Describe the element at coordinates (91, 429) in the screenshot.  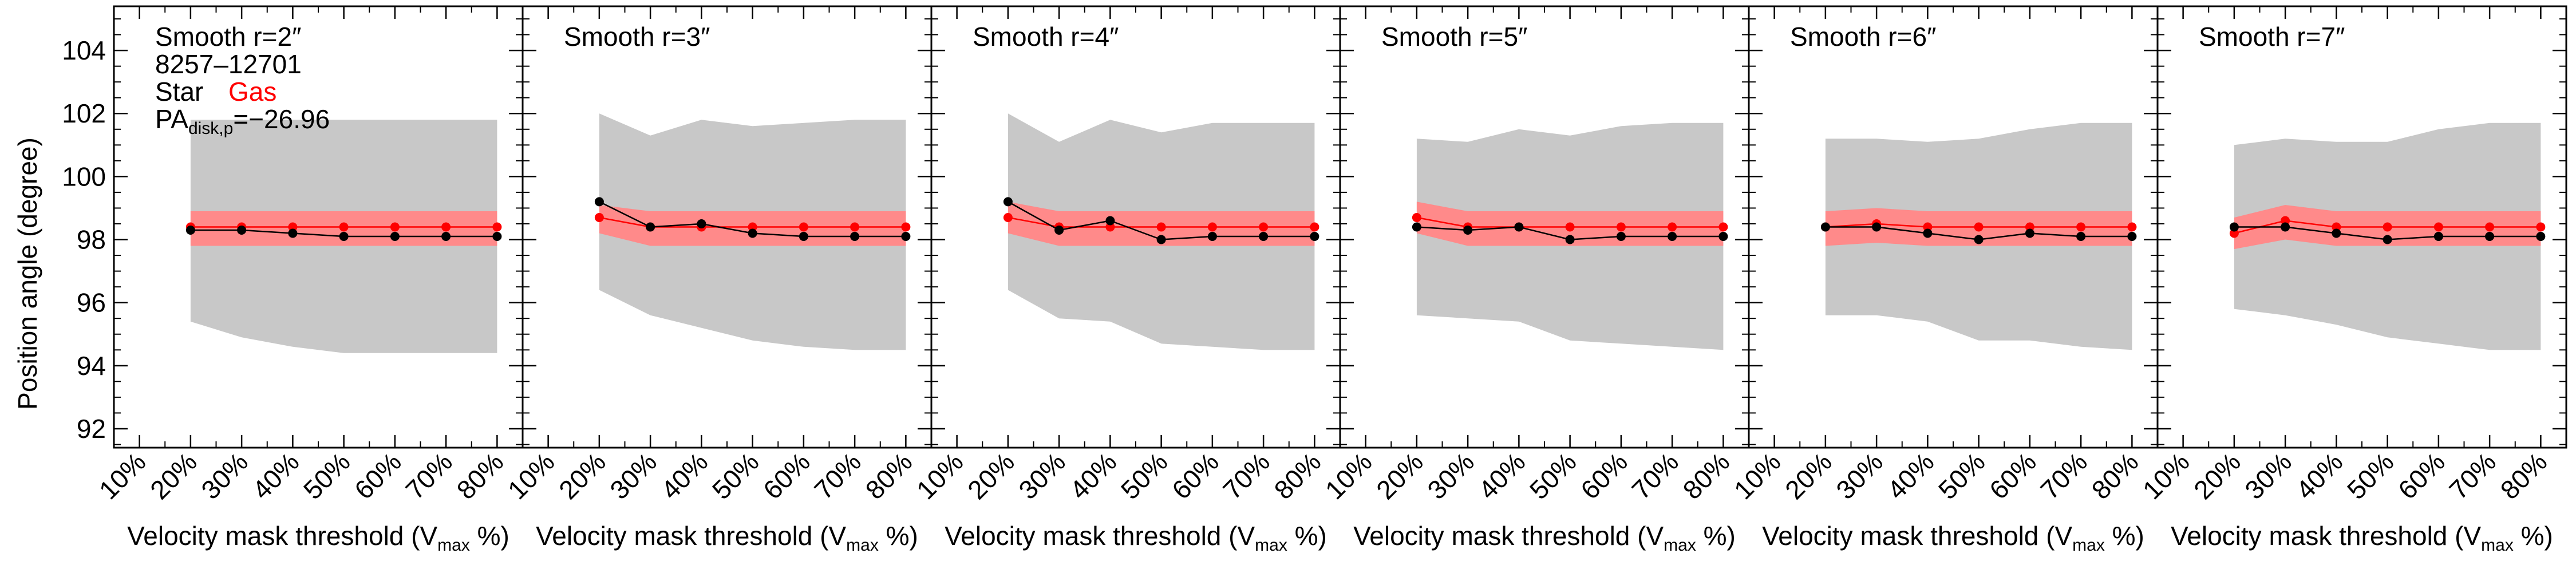
I see `y-tick-label: 92` at that location.